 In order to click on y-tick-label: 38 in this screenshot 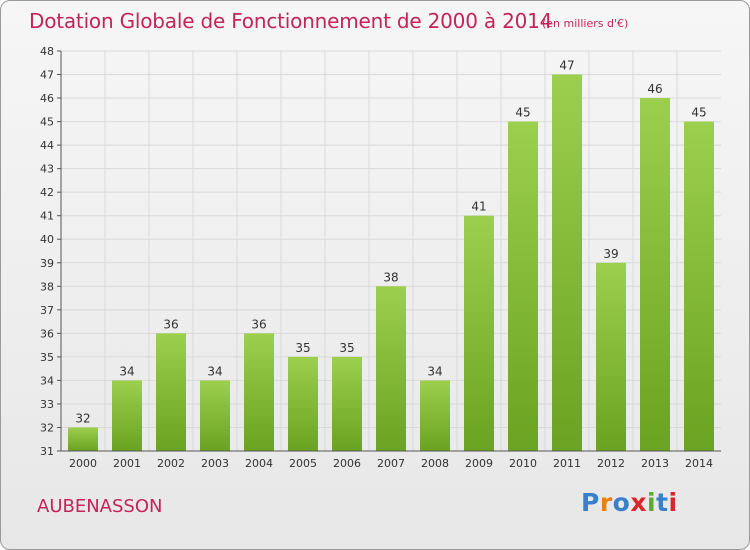, I will do `click(47, 286)`.